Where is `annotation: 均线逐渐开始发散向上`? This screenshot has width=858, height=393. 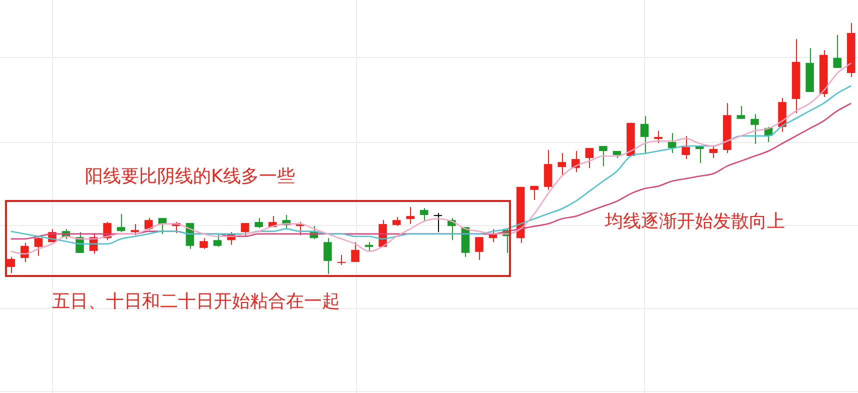 annotation: 均线逐渐开始发散向上 is located at coordinates (695, 222).